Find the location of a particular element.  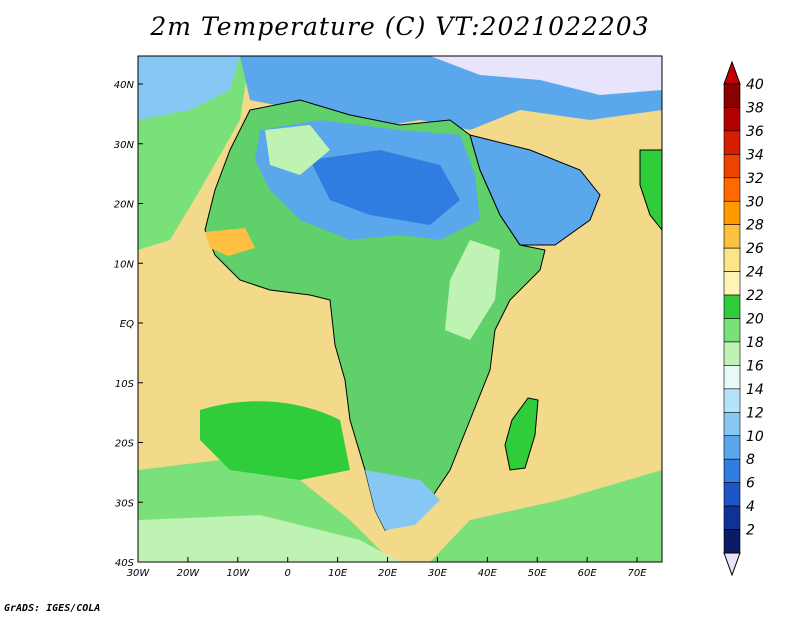

y-tick-label: 20N is located at coordinates (124, 205).